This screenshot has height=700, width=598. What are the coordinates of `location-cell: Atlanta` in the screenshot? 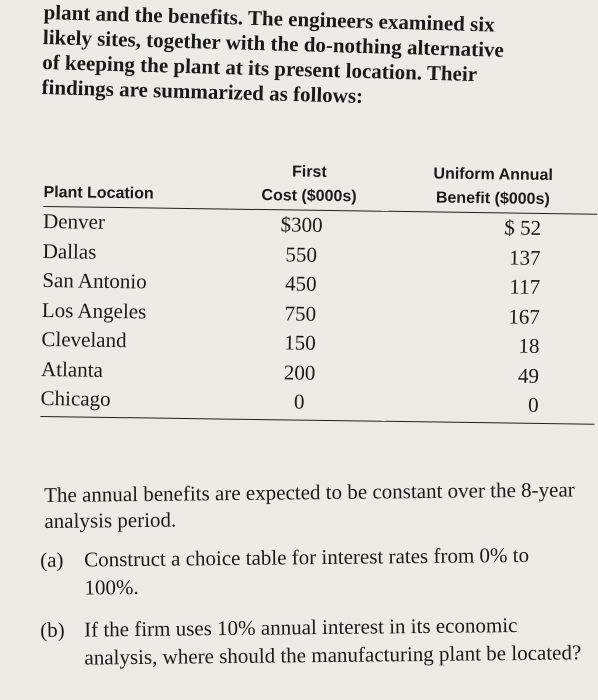 It's located at (72, 369).